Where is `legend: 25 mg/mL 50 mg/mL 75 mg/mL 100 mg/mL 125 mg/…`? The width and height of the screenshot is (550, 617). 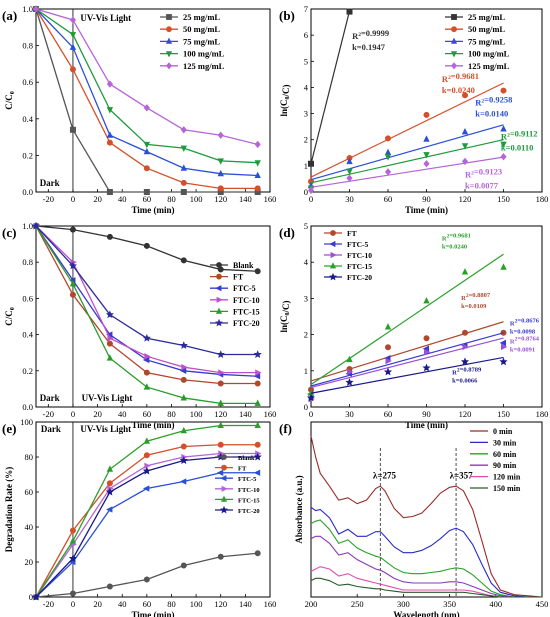 legend: 25 mg/mL 50 mg/mL 75 mg/mL 100 mg/mL 125 mg/… is located at coordinates (192, 41).